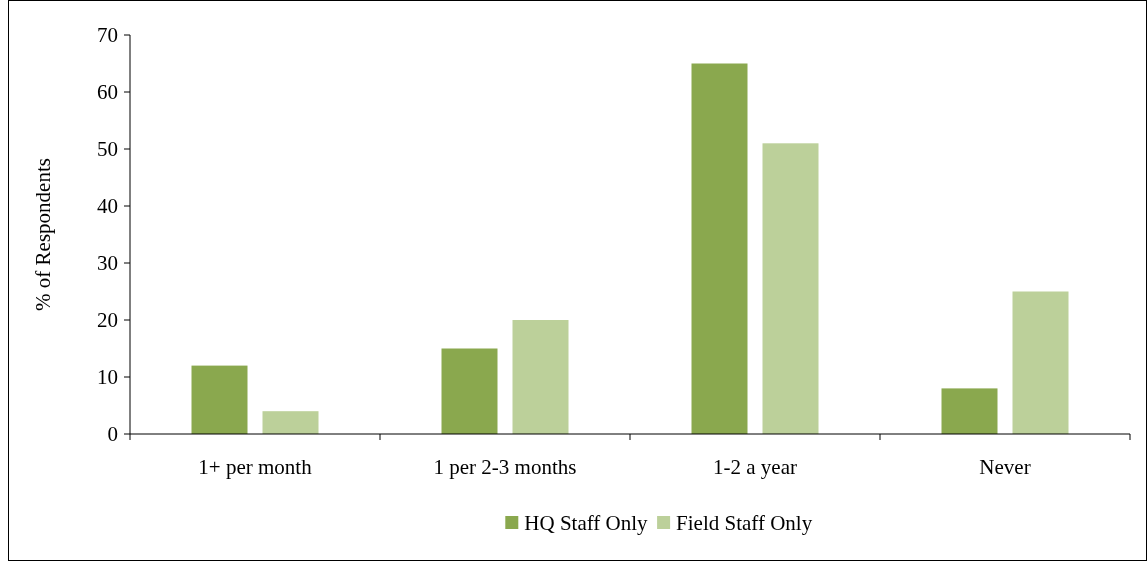  Describe the element at coordinates (43, 234) in the screenshot. I see `y-axis-title: % of Respondents` at that location.